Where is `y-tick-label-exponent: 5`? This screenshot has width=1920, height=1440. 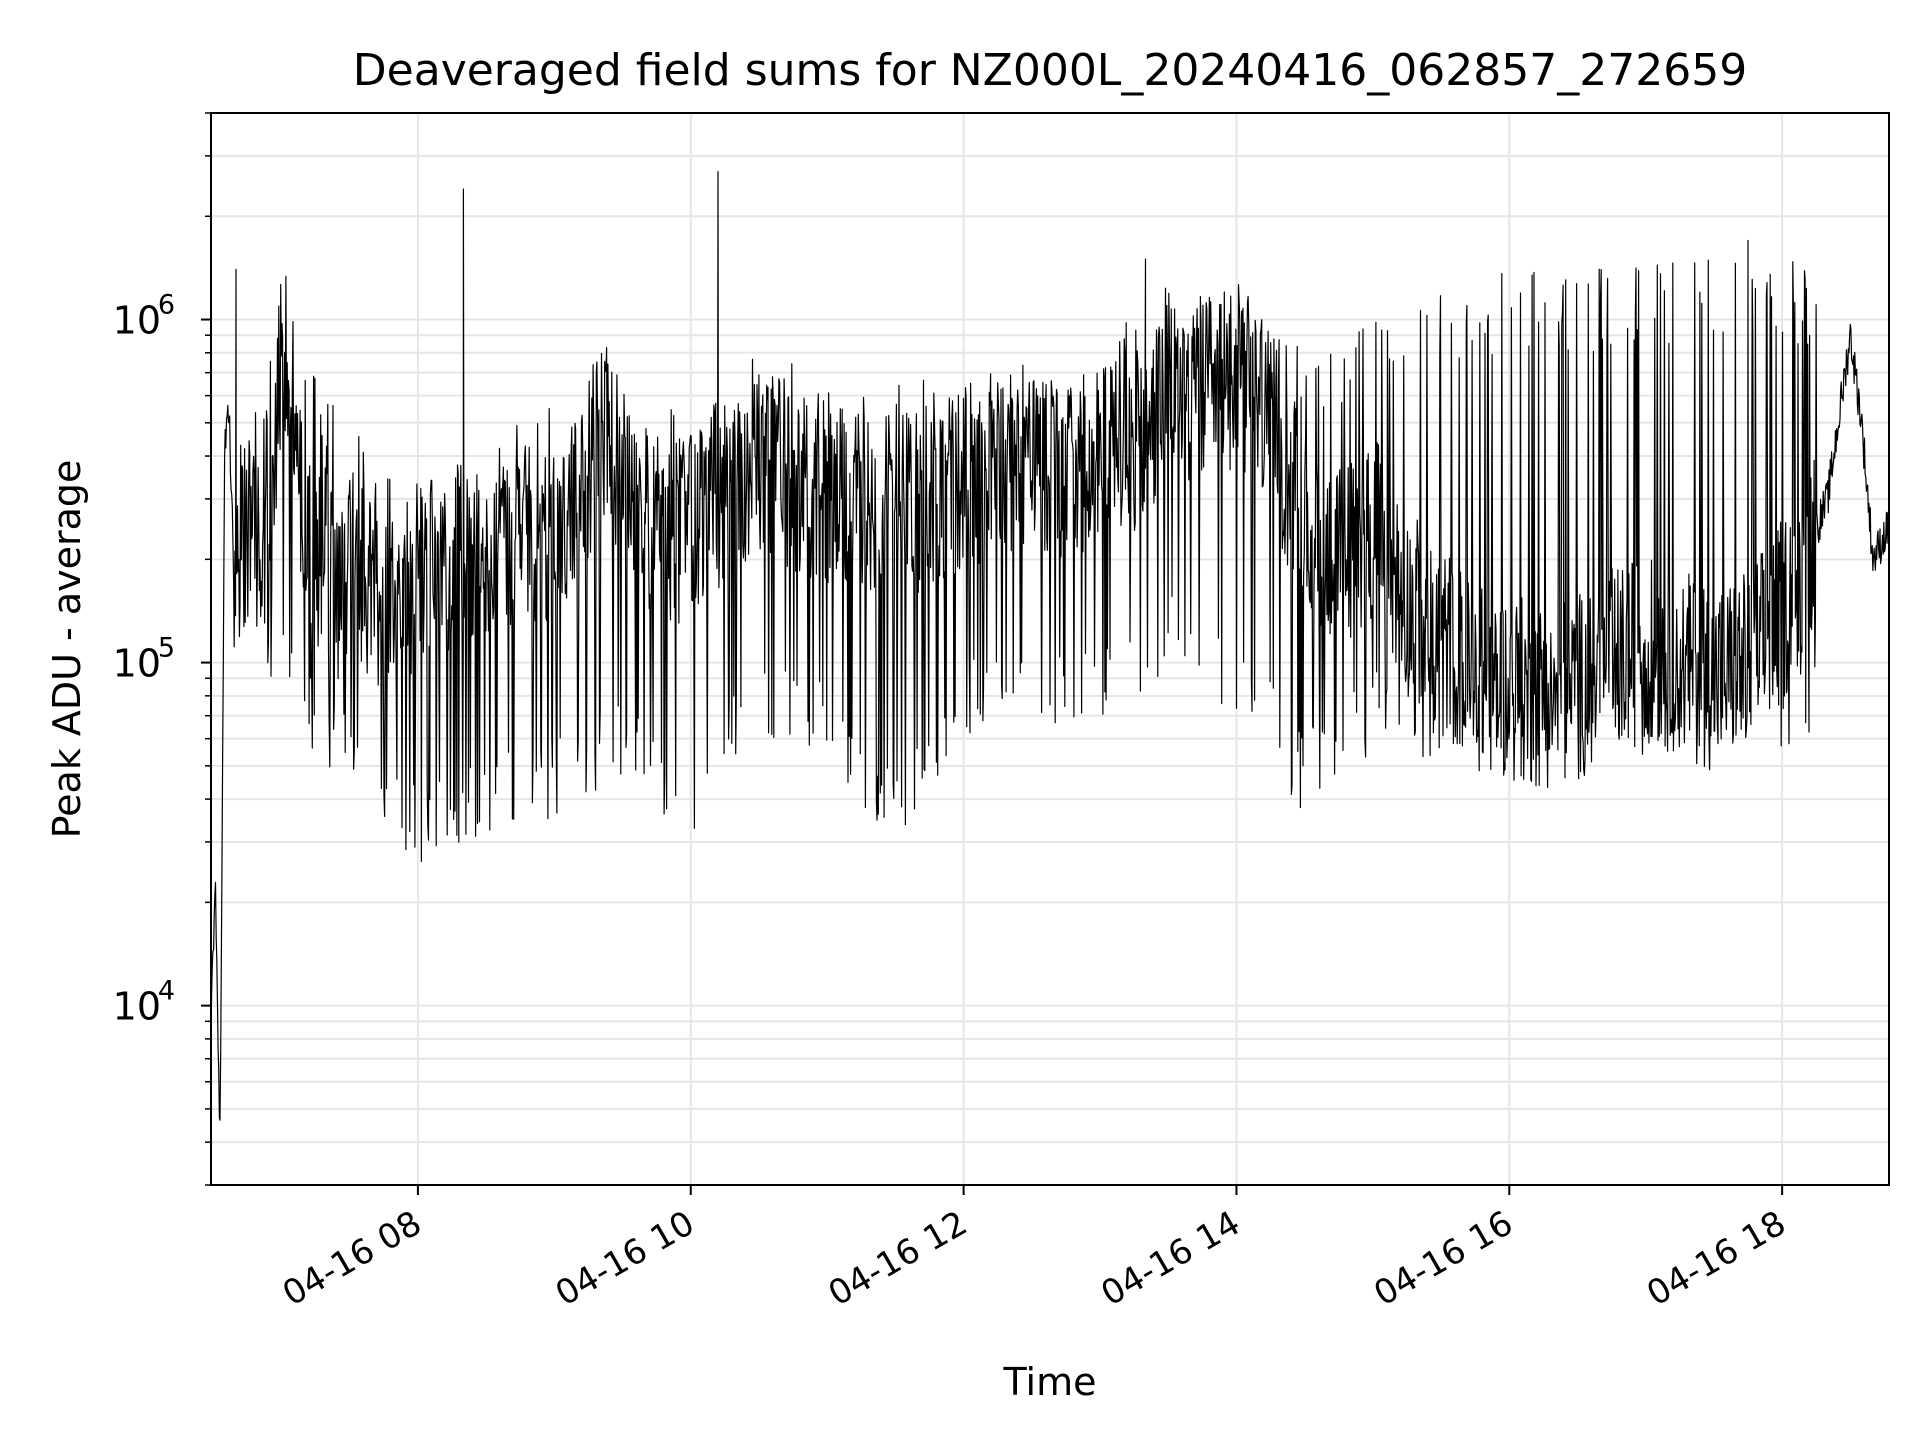 y-tick-label-exponent: 5 is located at coordinates (166, 648).